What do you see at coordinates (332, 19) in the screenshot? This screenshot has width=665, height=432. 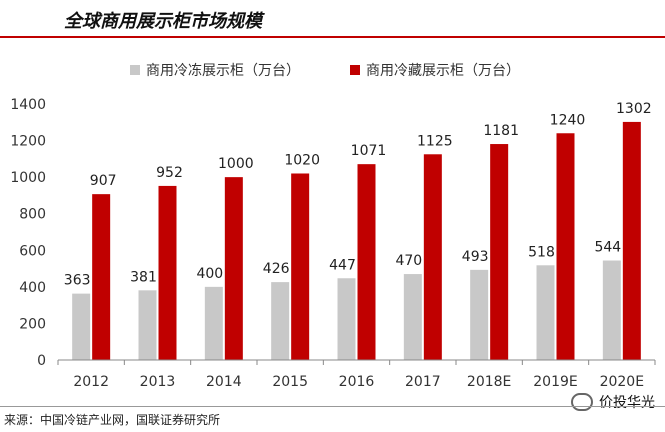 I see `header: 全球商用展示柜市场规模` at bounding box center [332, 19].